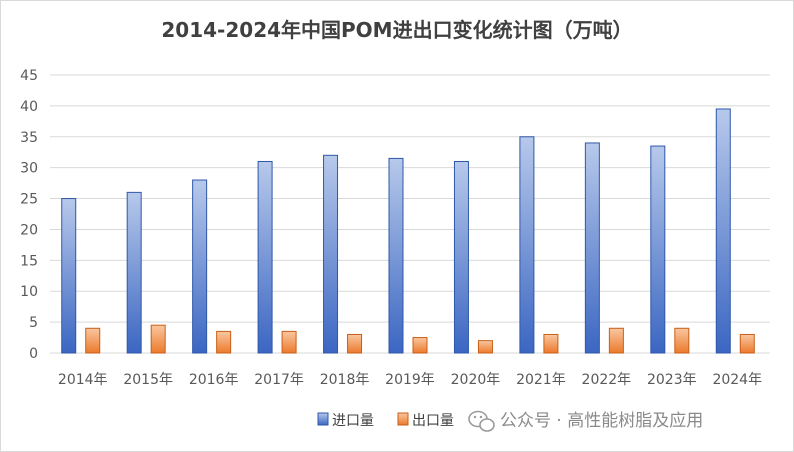 The height and width of the screenshot is (452, 794). What do you see at coordinates (607, 380) in the screenshot?
I see `x-tick-label: 2022年` at bounding box center [607, 380].